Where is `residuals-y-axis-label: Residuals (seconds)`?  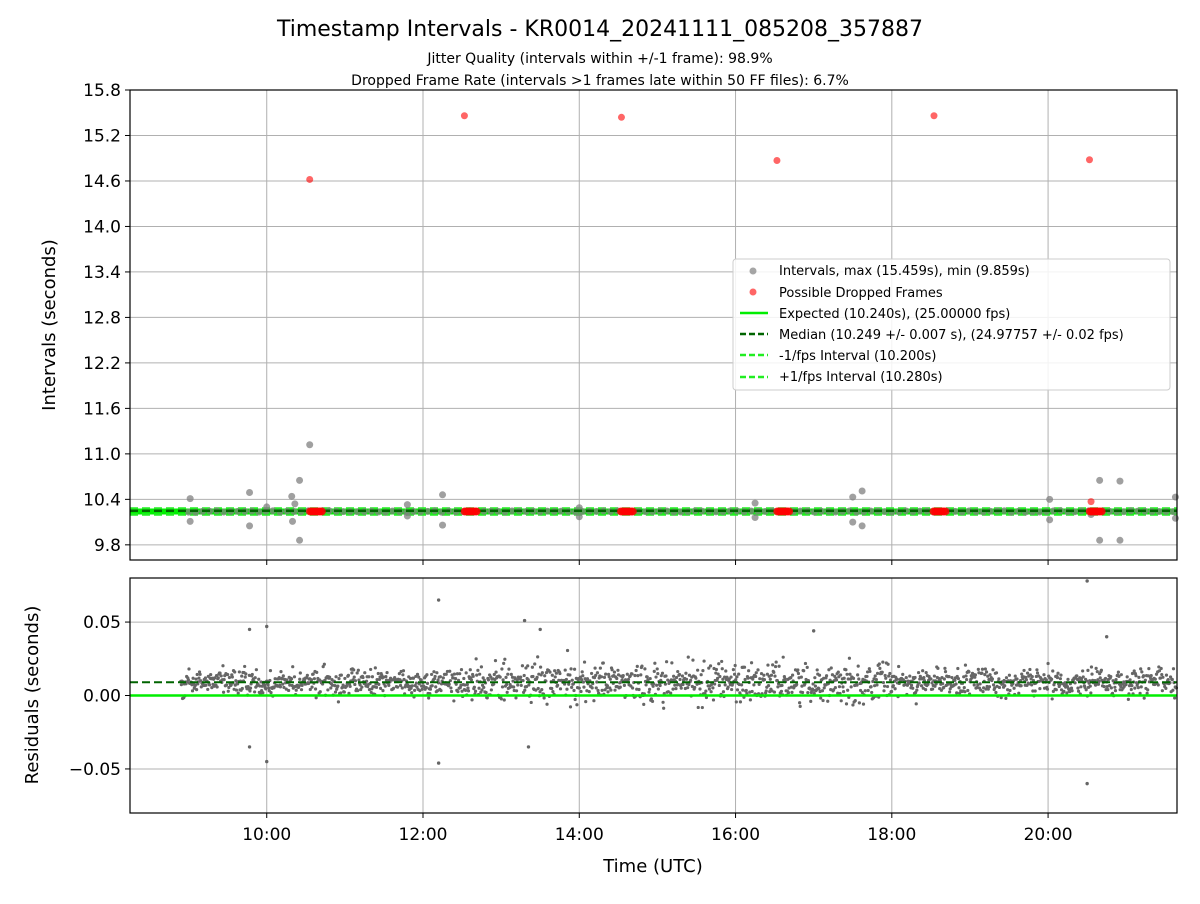 residuals-y-axis-label: Residuals (seconds) is located at coordinates (32, 695).